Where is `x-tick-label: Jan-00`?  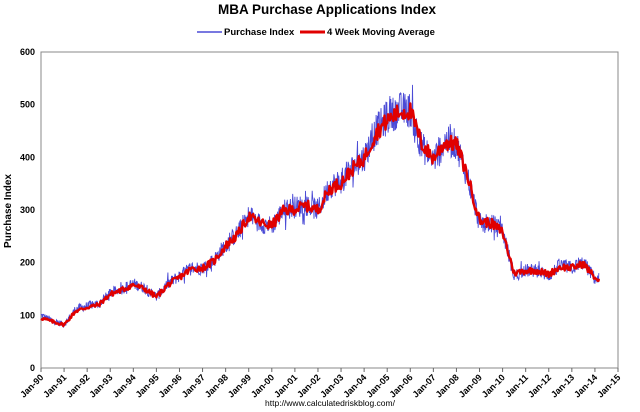
x-tick-label: Jan-00 is located at coordinates (262, 385).